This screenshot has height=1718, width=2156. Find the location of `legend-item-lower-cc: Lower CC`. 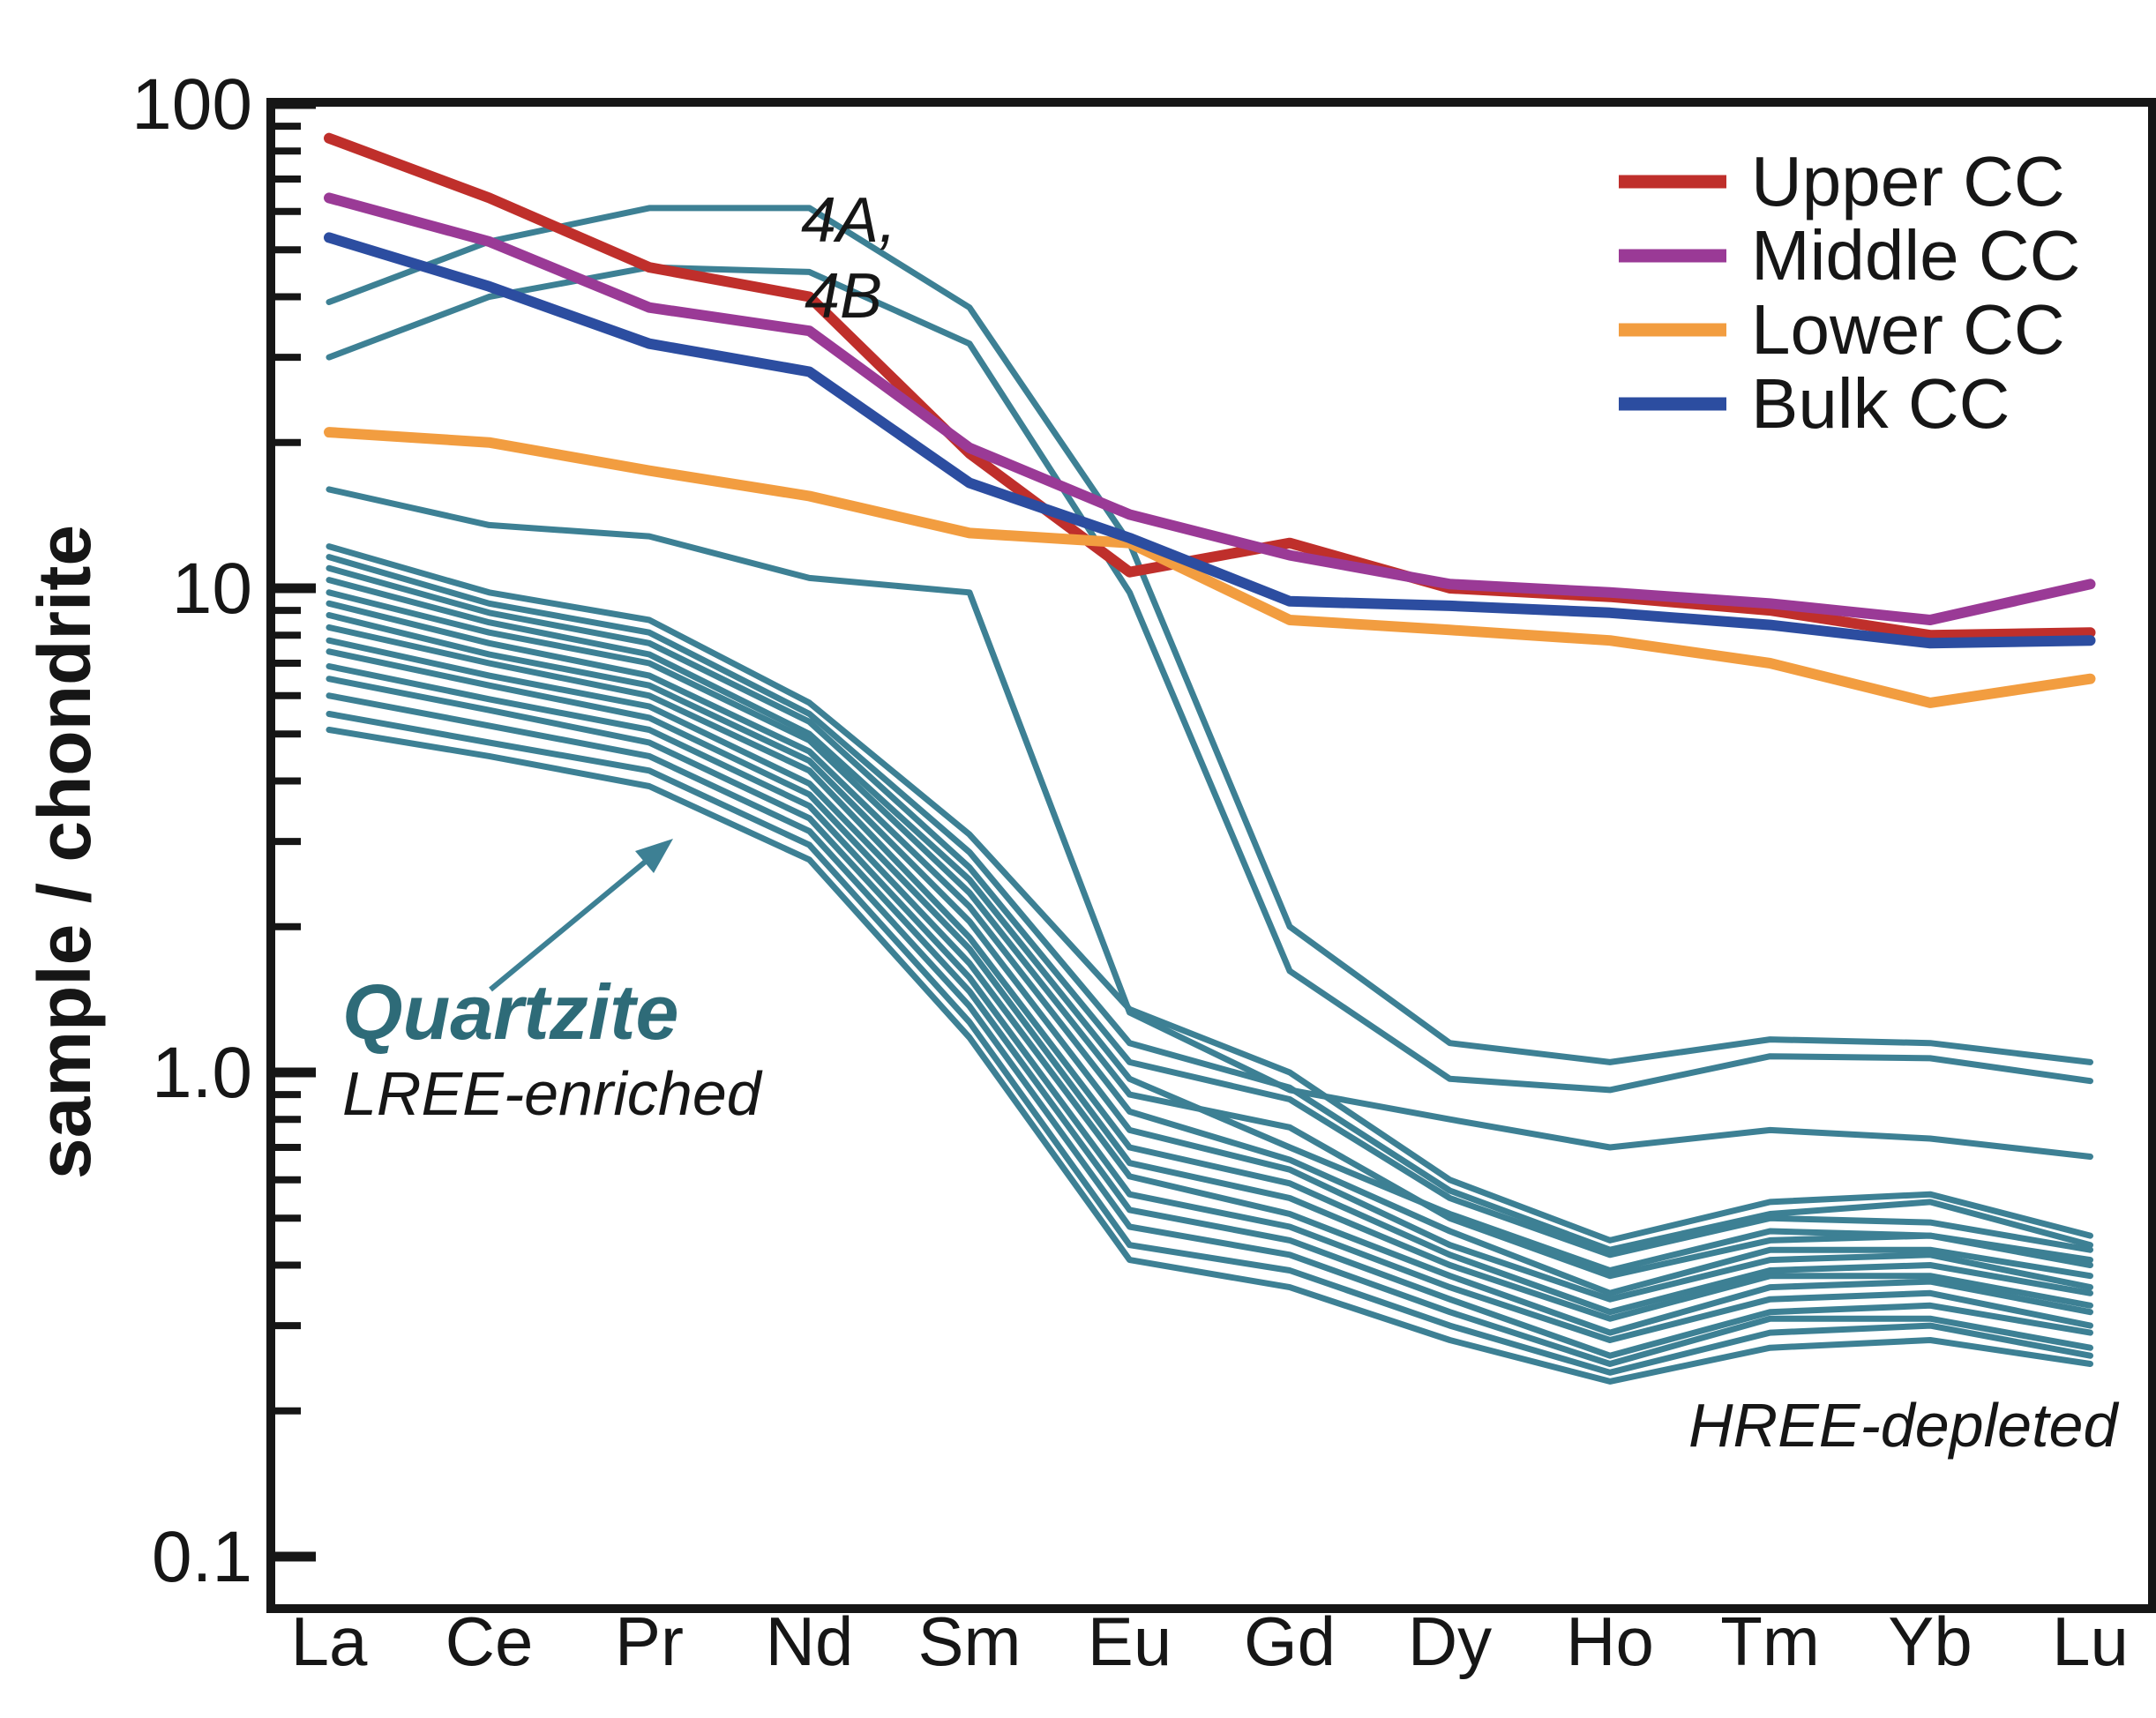

legend-item-lower-cc: Lower CC is located at coordinates (1842, 329).